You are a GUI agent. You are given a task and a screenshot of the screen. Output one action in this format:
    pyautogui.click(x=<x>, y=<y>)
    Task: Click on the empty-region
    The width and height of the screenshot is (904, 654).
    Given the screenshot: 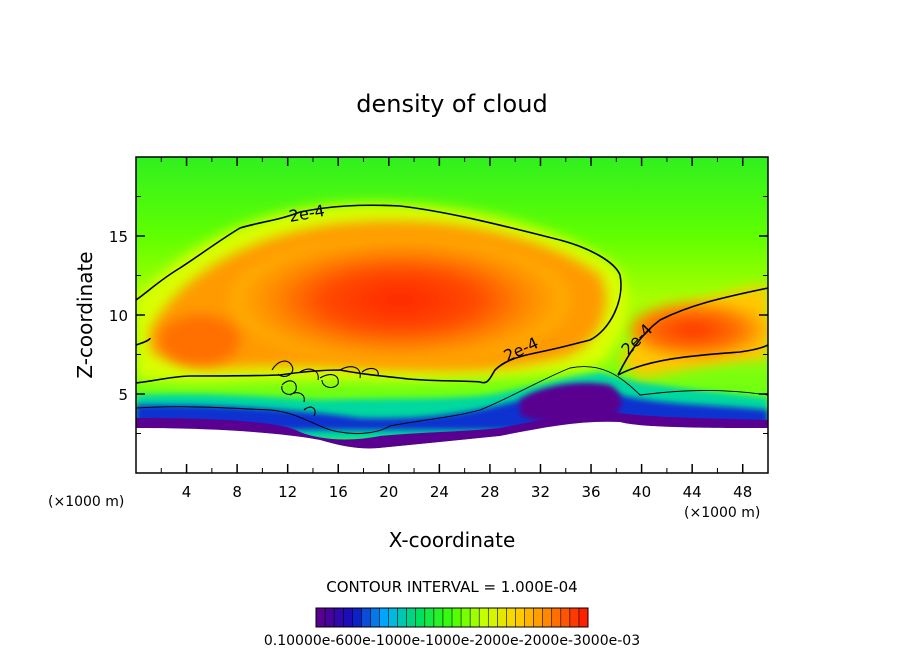 What is the action you would take?
    pyautogui.click(x=452, y=447)
    